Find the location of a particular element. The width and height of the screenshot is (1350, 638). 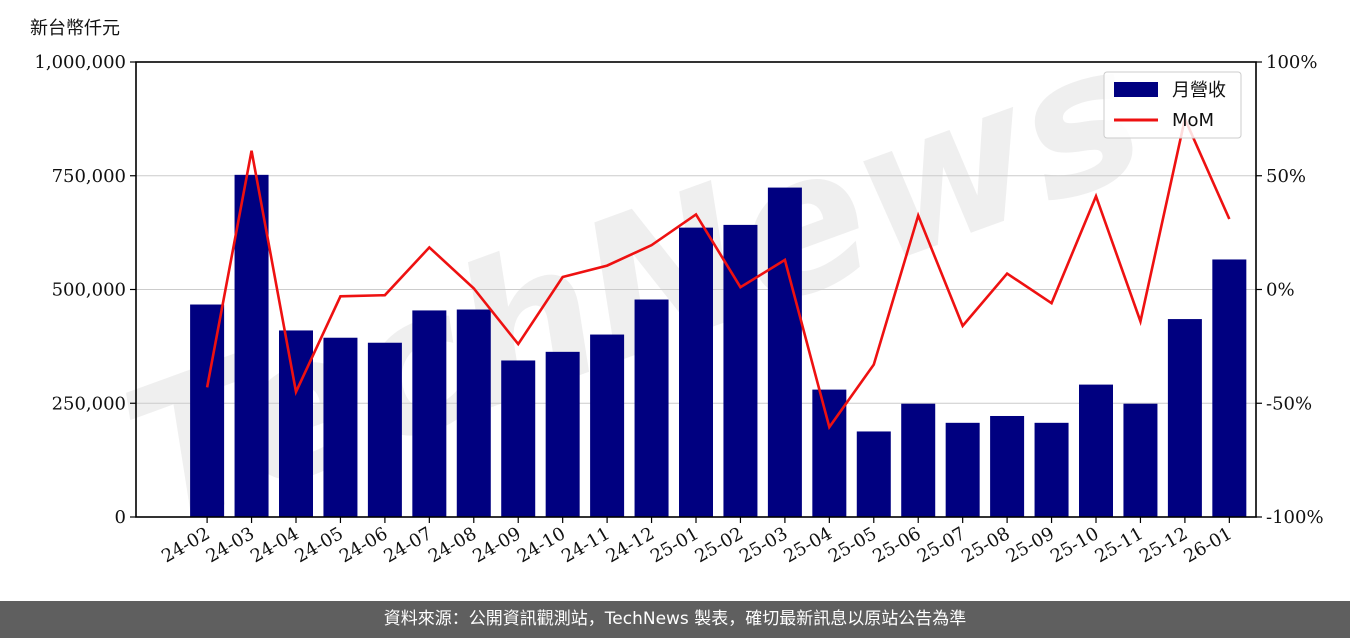

x-tick-label: 25-08 is located at coordinates (985, 545).